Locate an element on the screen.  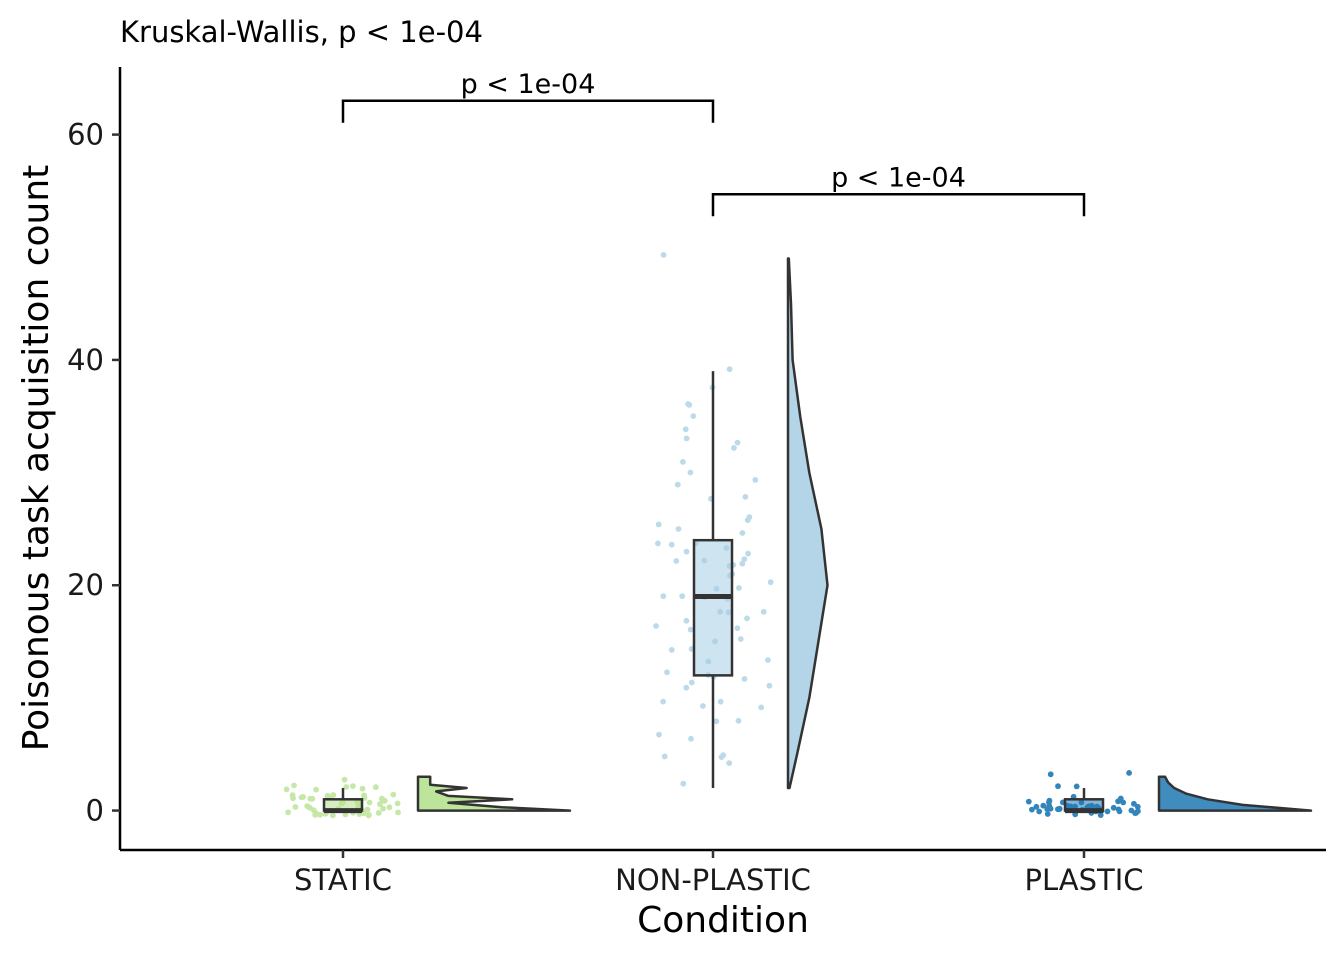
chart-subtitle: Kruskal-Wallis, p < 1e-04 is located at coordinates (301, 32).